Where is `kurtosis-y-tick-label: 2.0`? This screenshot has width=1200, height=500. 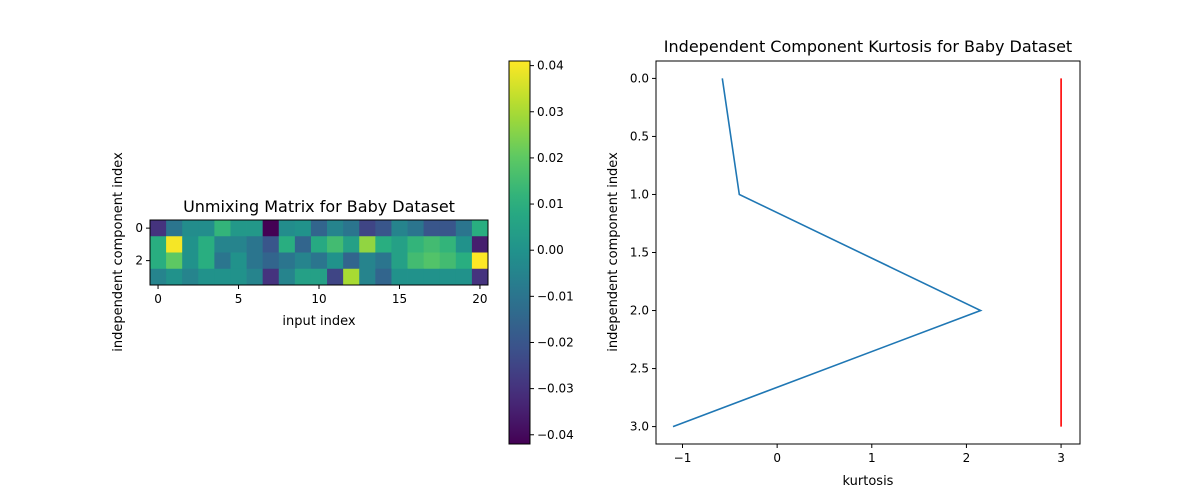 kurtosis-y-tick-label: 2.0 is located at coordinates (639, 311).